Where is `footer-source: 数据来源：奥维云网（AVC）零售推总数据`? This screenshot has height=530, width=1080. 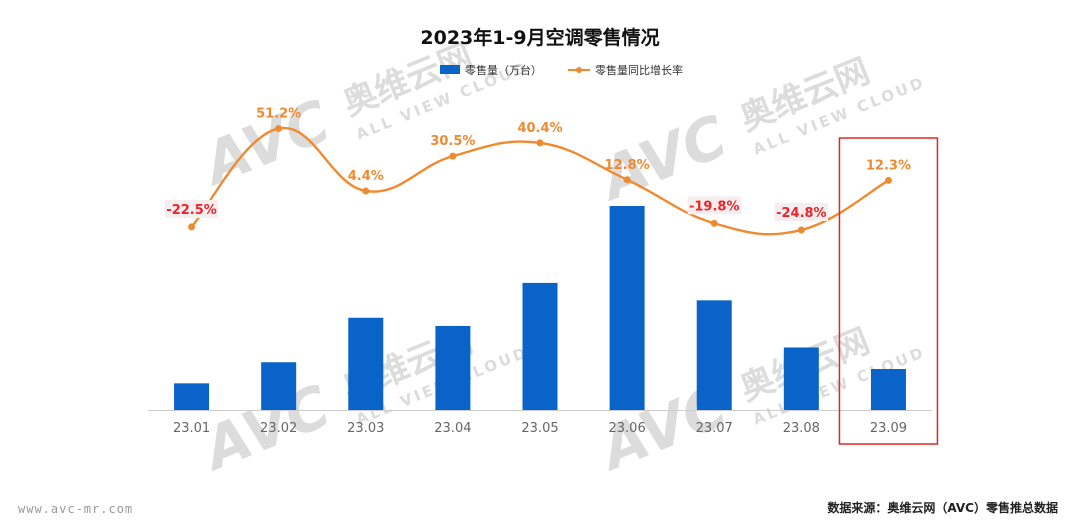
footer-source: 数据来源：奥维云网（AVC）零售推总数据 is located at coordinates (942, 508).